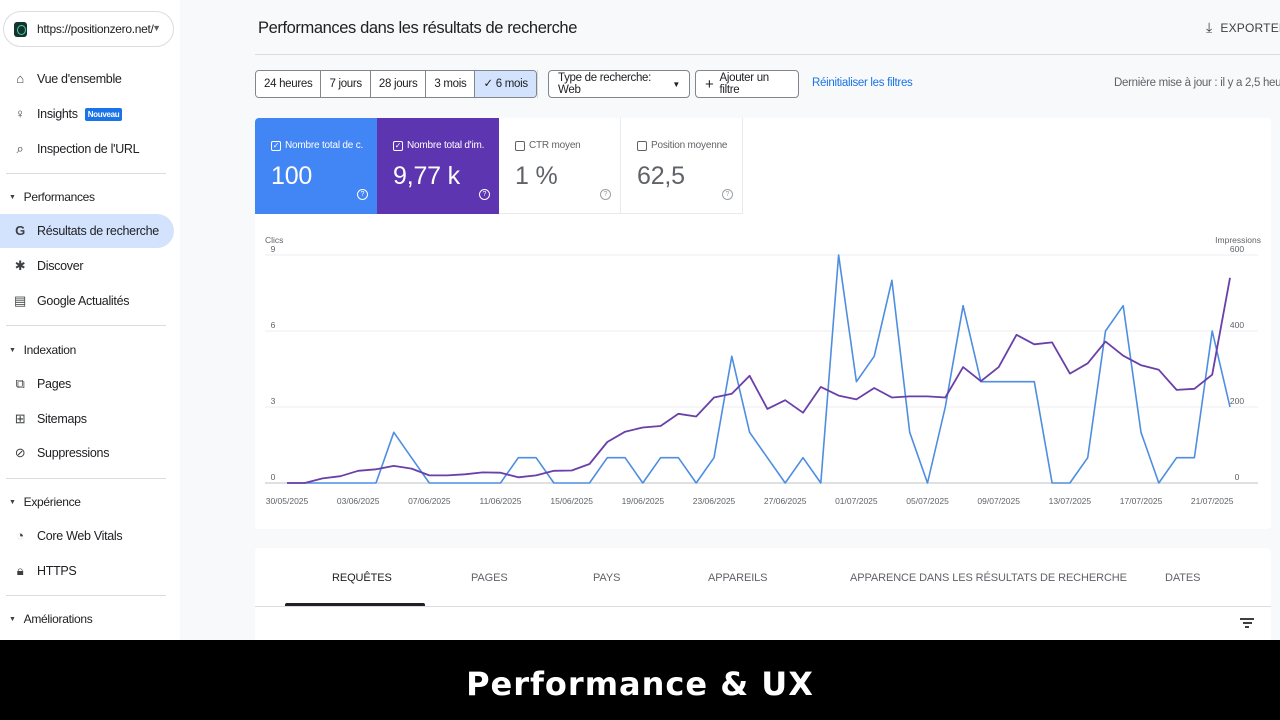 This screenshot has height=720, width=1280. I want to click on x-tick-label: 23/06/2025, so click(714, 501).